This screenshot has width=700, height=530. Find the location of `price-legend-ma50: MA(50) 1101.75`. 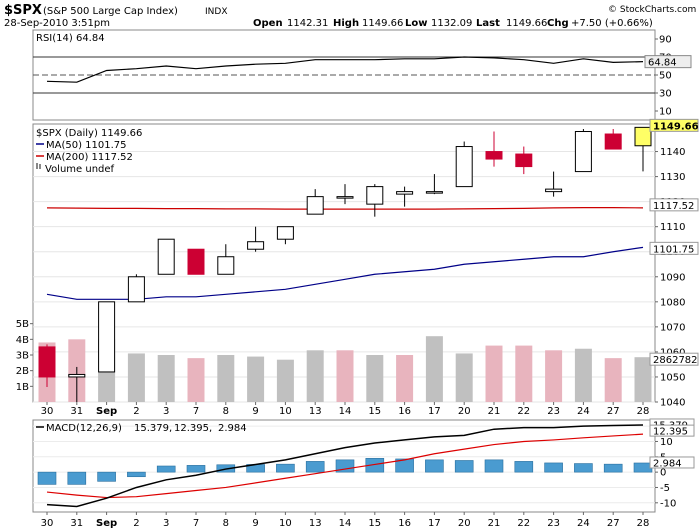

price-legend-ma50: MA(50) 1101.75 is located at coordinates (86, 145).